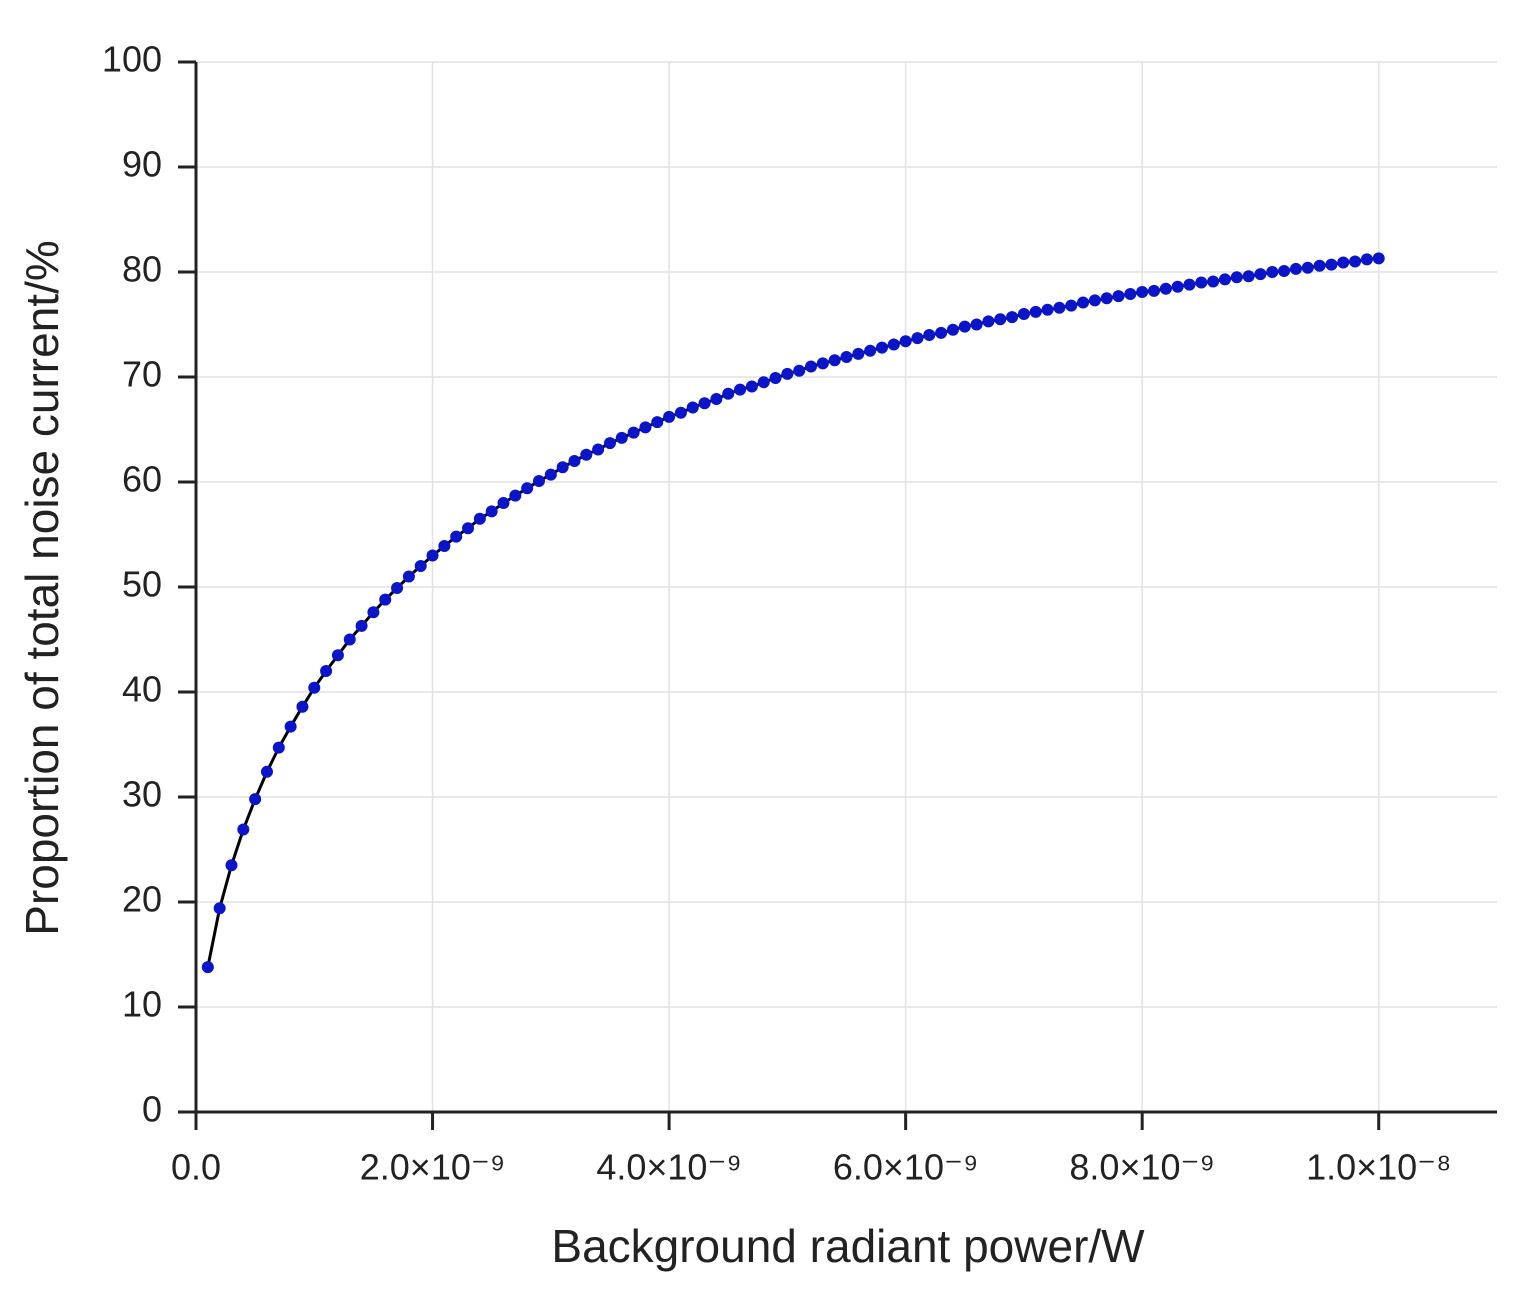 This screenshot has width=1525, height=1303. Describe the element at coordinates (142, 899) in the screenshot. I see `y-tick-label: 20` at that location.